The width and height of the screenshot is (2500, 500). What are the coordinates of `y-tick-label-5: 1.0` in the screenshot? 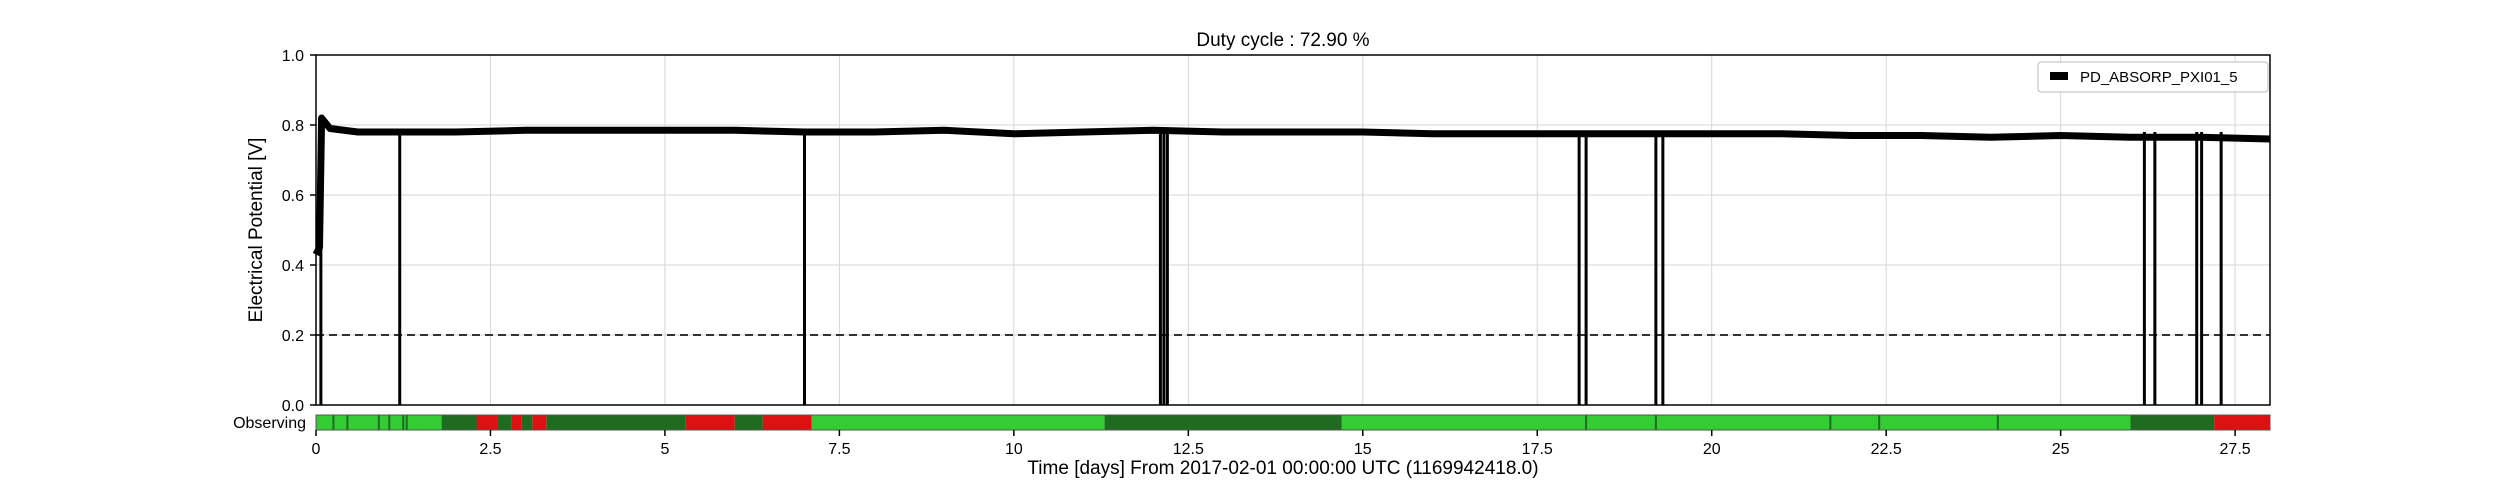 It's located at (293, 56).